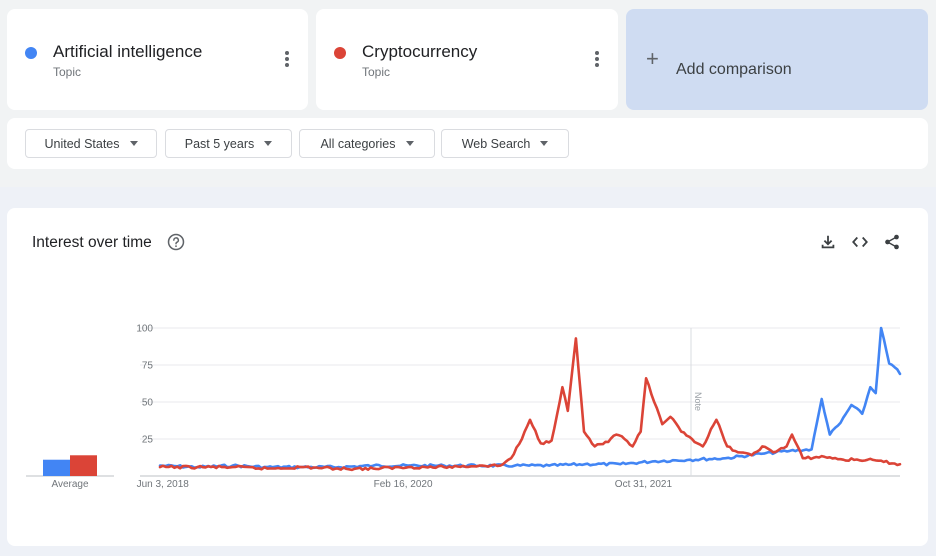  I want to click on term-card-artificial-intelligence: Artificial intelligence Topic, so click(157, 59).